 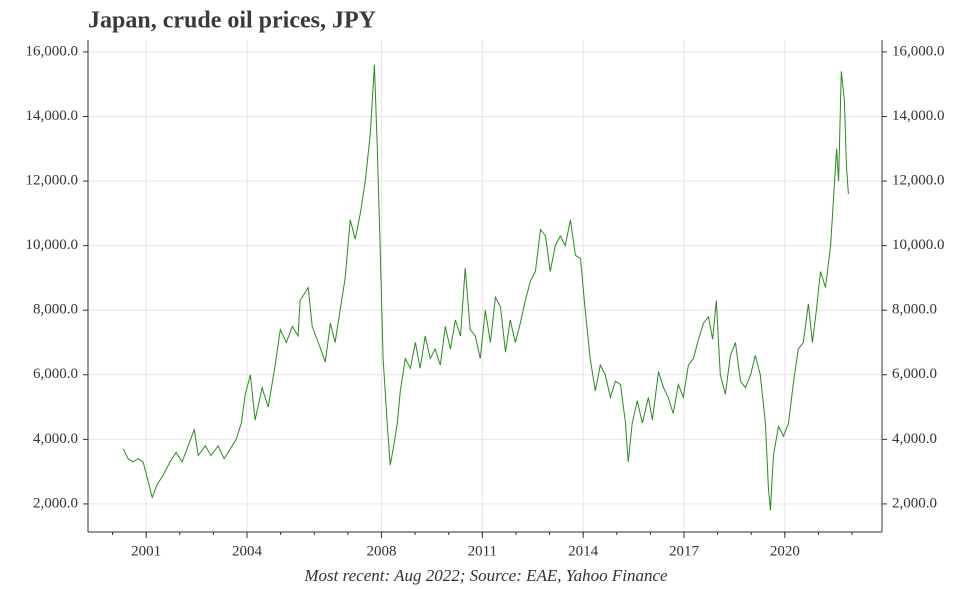 I want to click on y2-tick-label: 14,000.0, so click(x=918, y=116).